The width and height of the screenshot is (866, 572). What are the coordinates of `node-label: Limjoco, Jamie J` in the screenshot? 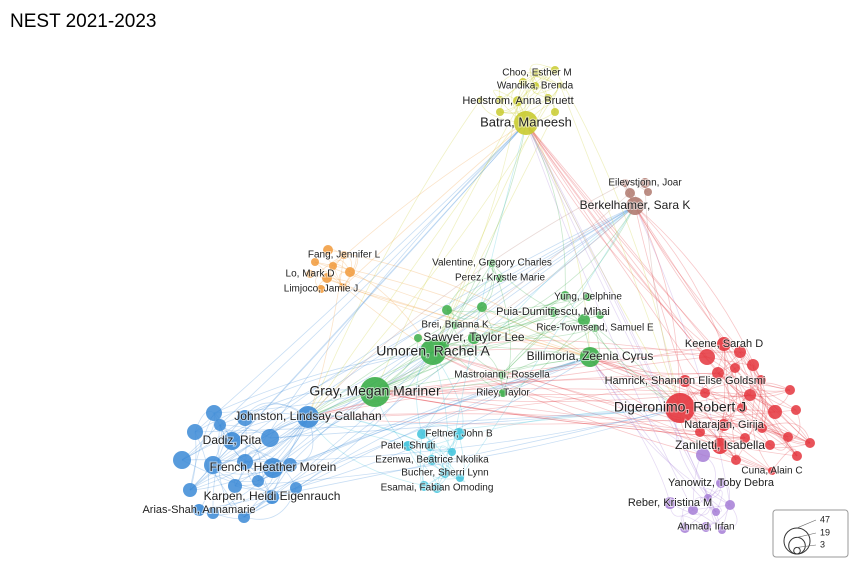 It's located at (321, 289).